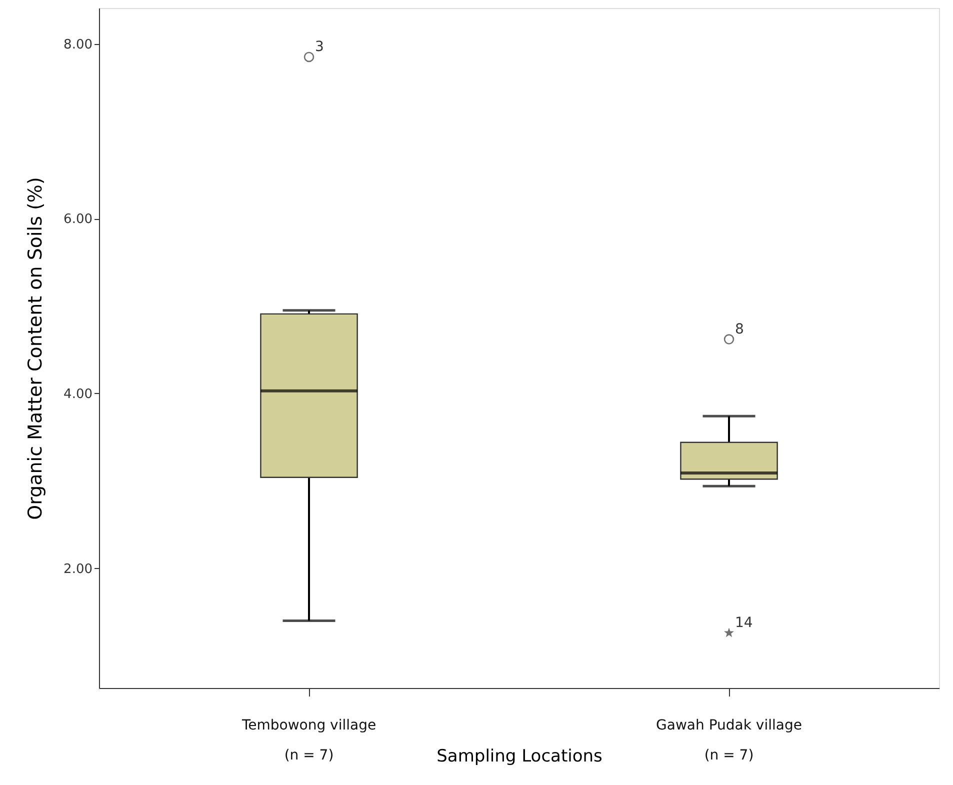 Image resolution: width=953 pixels, height=785 pixels. I want to click on annotation: 14, so click(744, 622).